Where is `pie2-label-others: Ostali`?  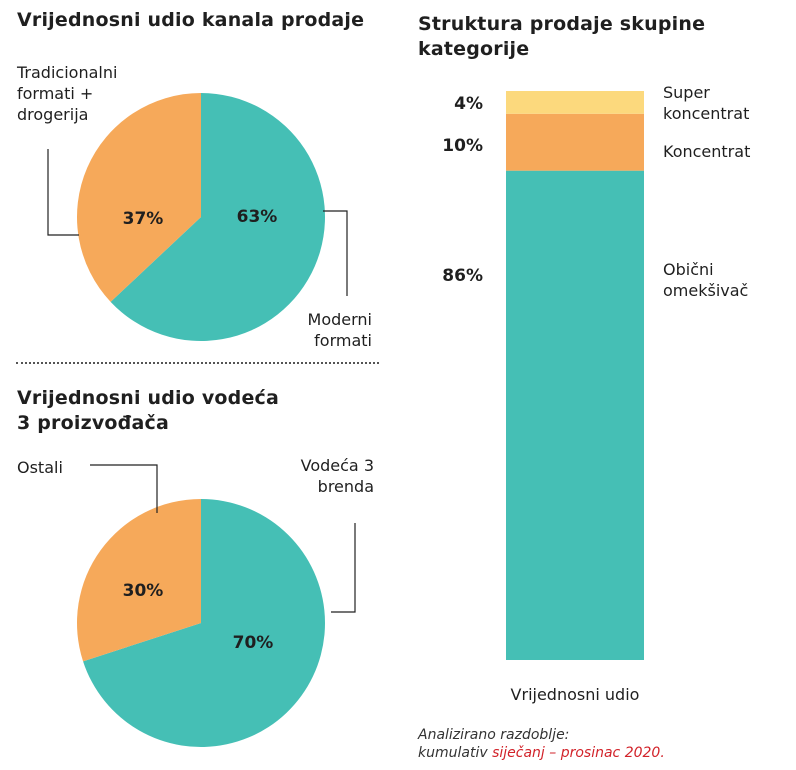
pie2-label-others: Ostali is located at coordinates (40, 467).